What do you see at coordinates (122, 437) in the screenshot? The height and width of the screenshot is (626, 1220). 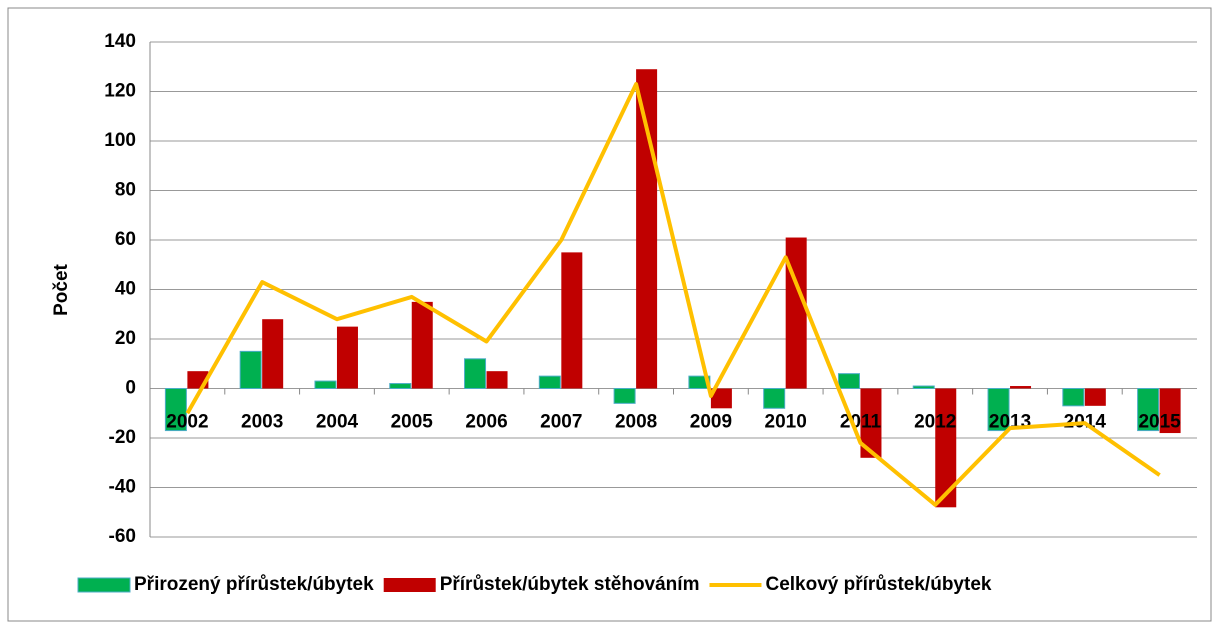 I see `y-tick-label: -20` at bounding box center [122, 437].